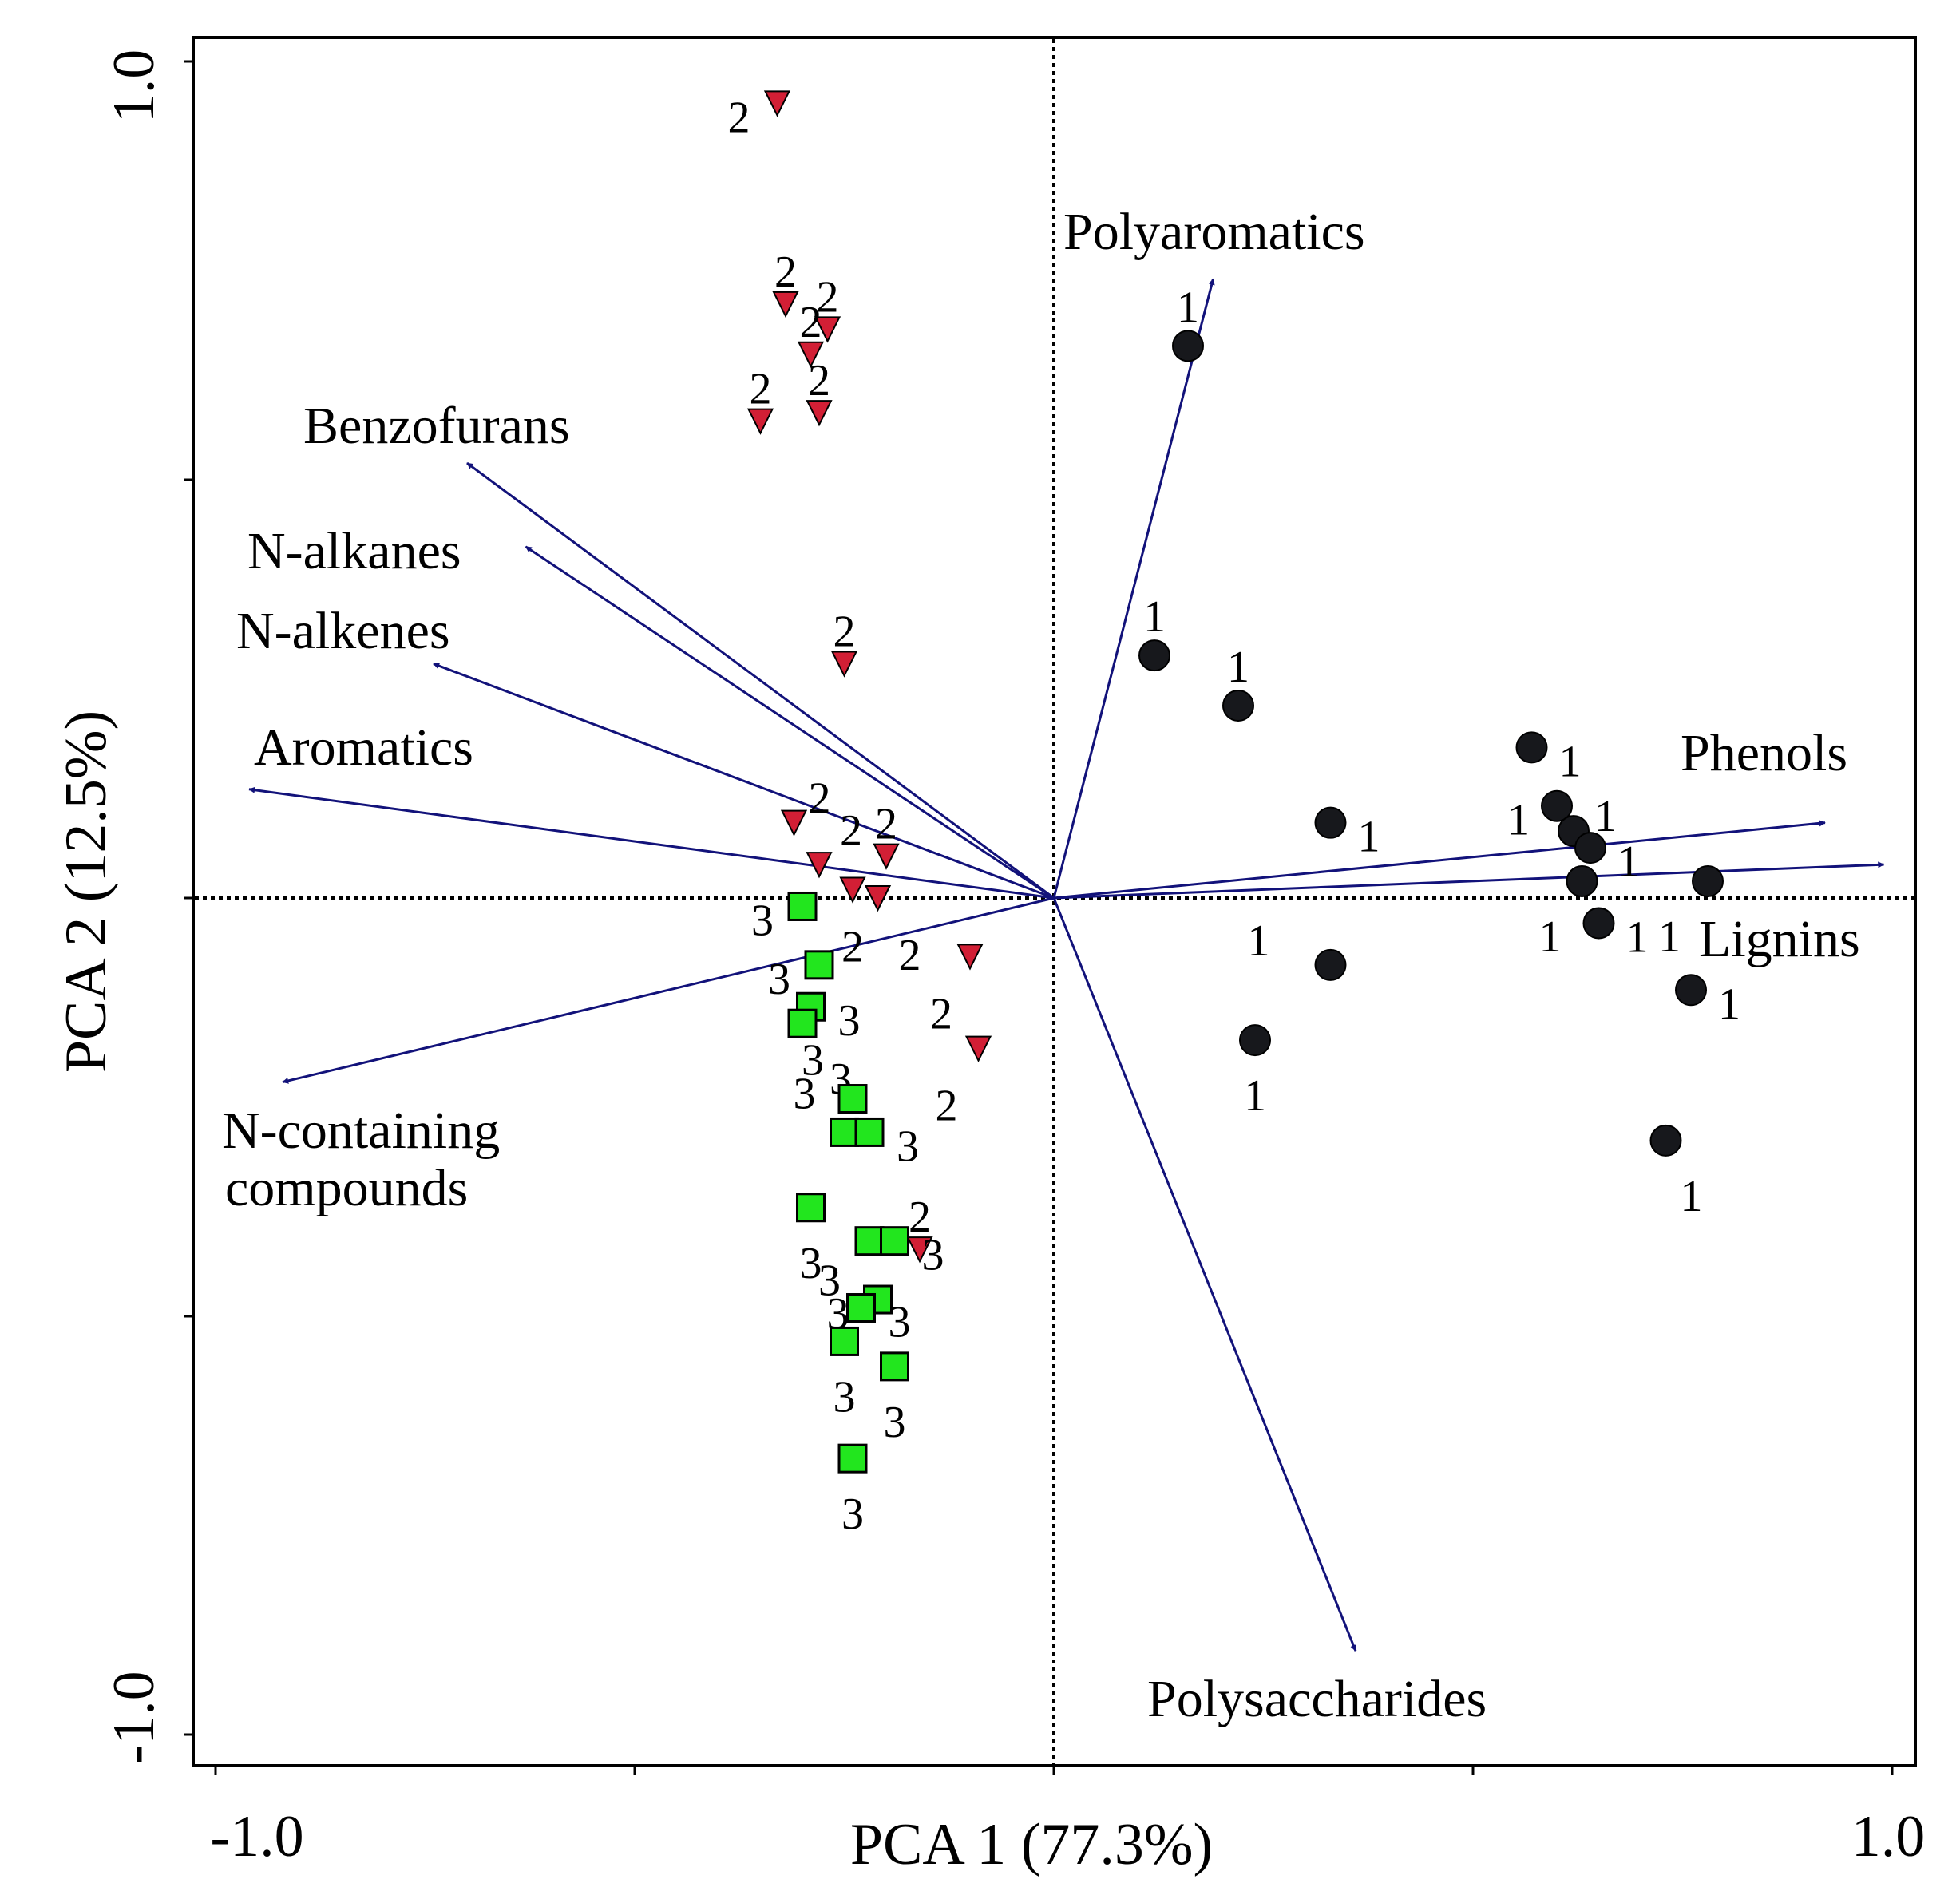 Image resolution: width=1960 pixels, height=1887 pixels. I want to click on group-3-point-0-label: 3, so click(763, 920).